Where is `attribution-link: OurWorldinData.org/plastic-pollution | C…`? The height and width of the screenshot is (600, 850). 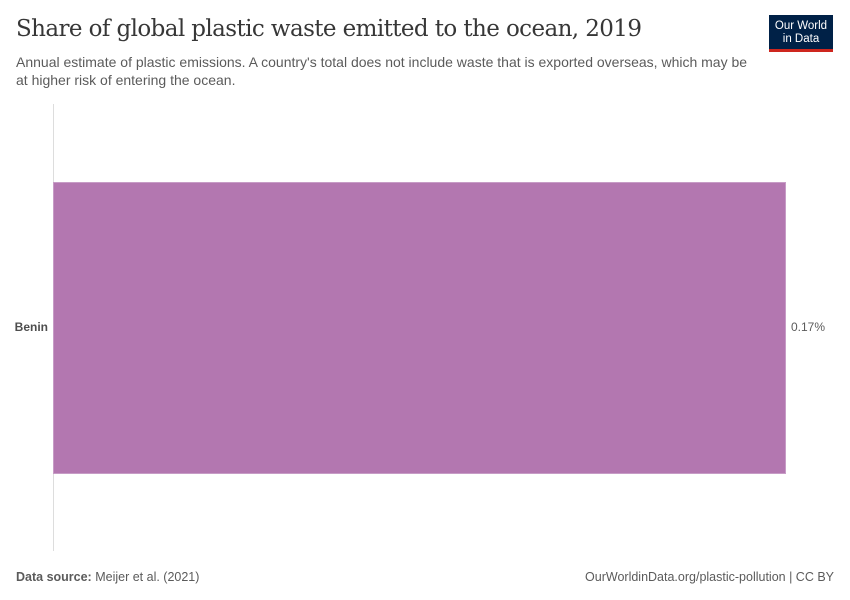
attribution-link: OurWorldinData.org/plastic-pollution | C… is located at coordinates (709, 577).